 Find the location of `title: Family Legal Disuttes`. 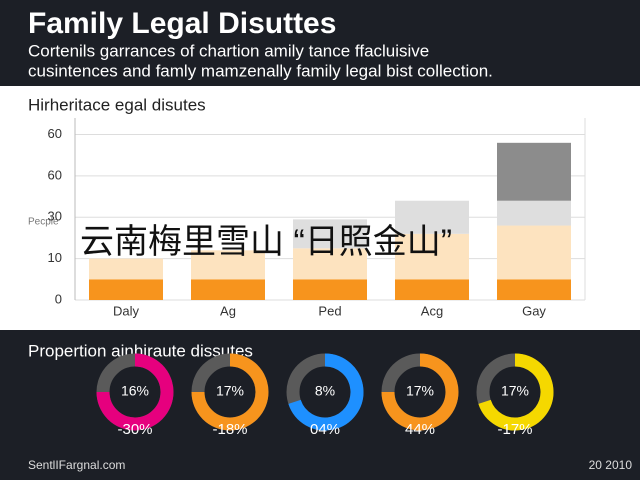

title: Family Legal Disuttes is located at coordinates (182, 23).